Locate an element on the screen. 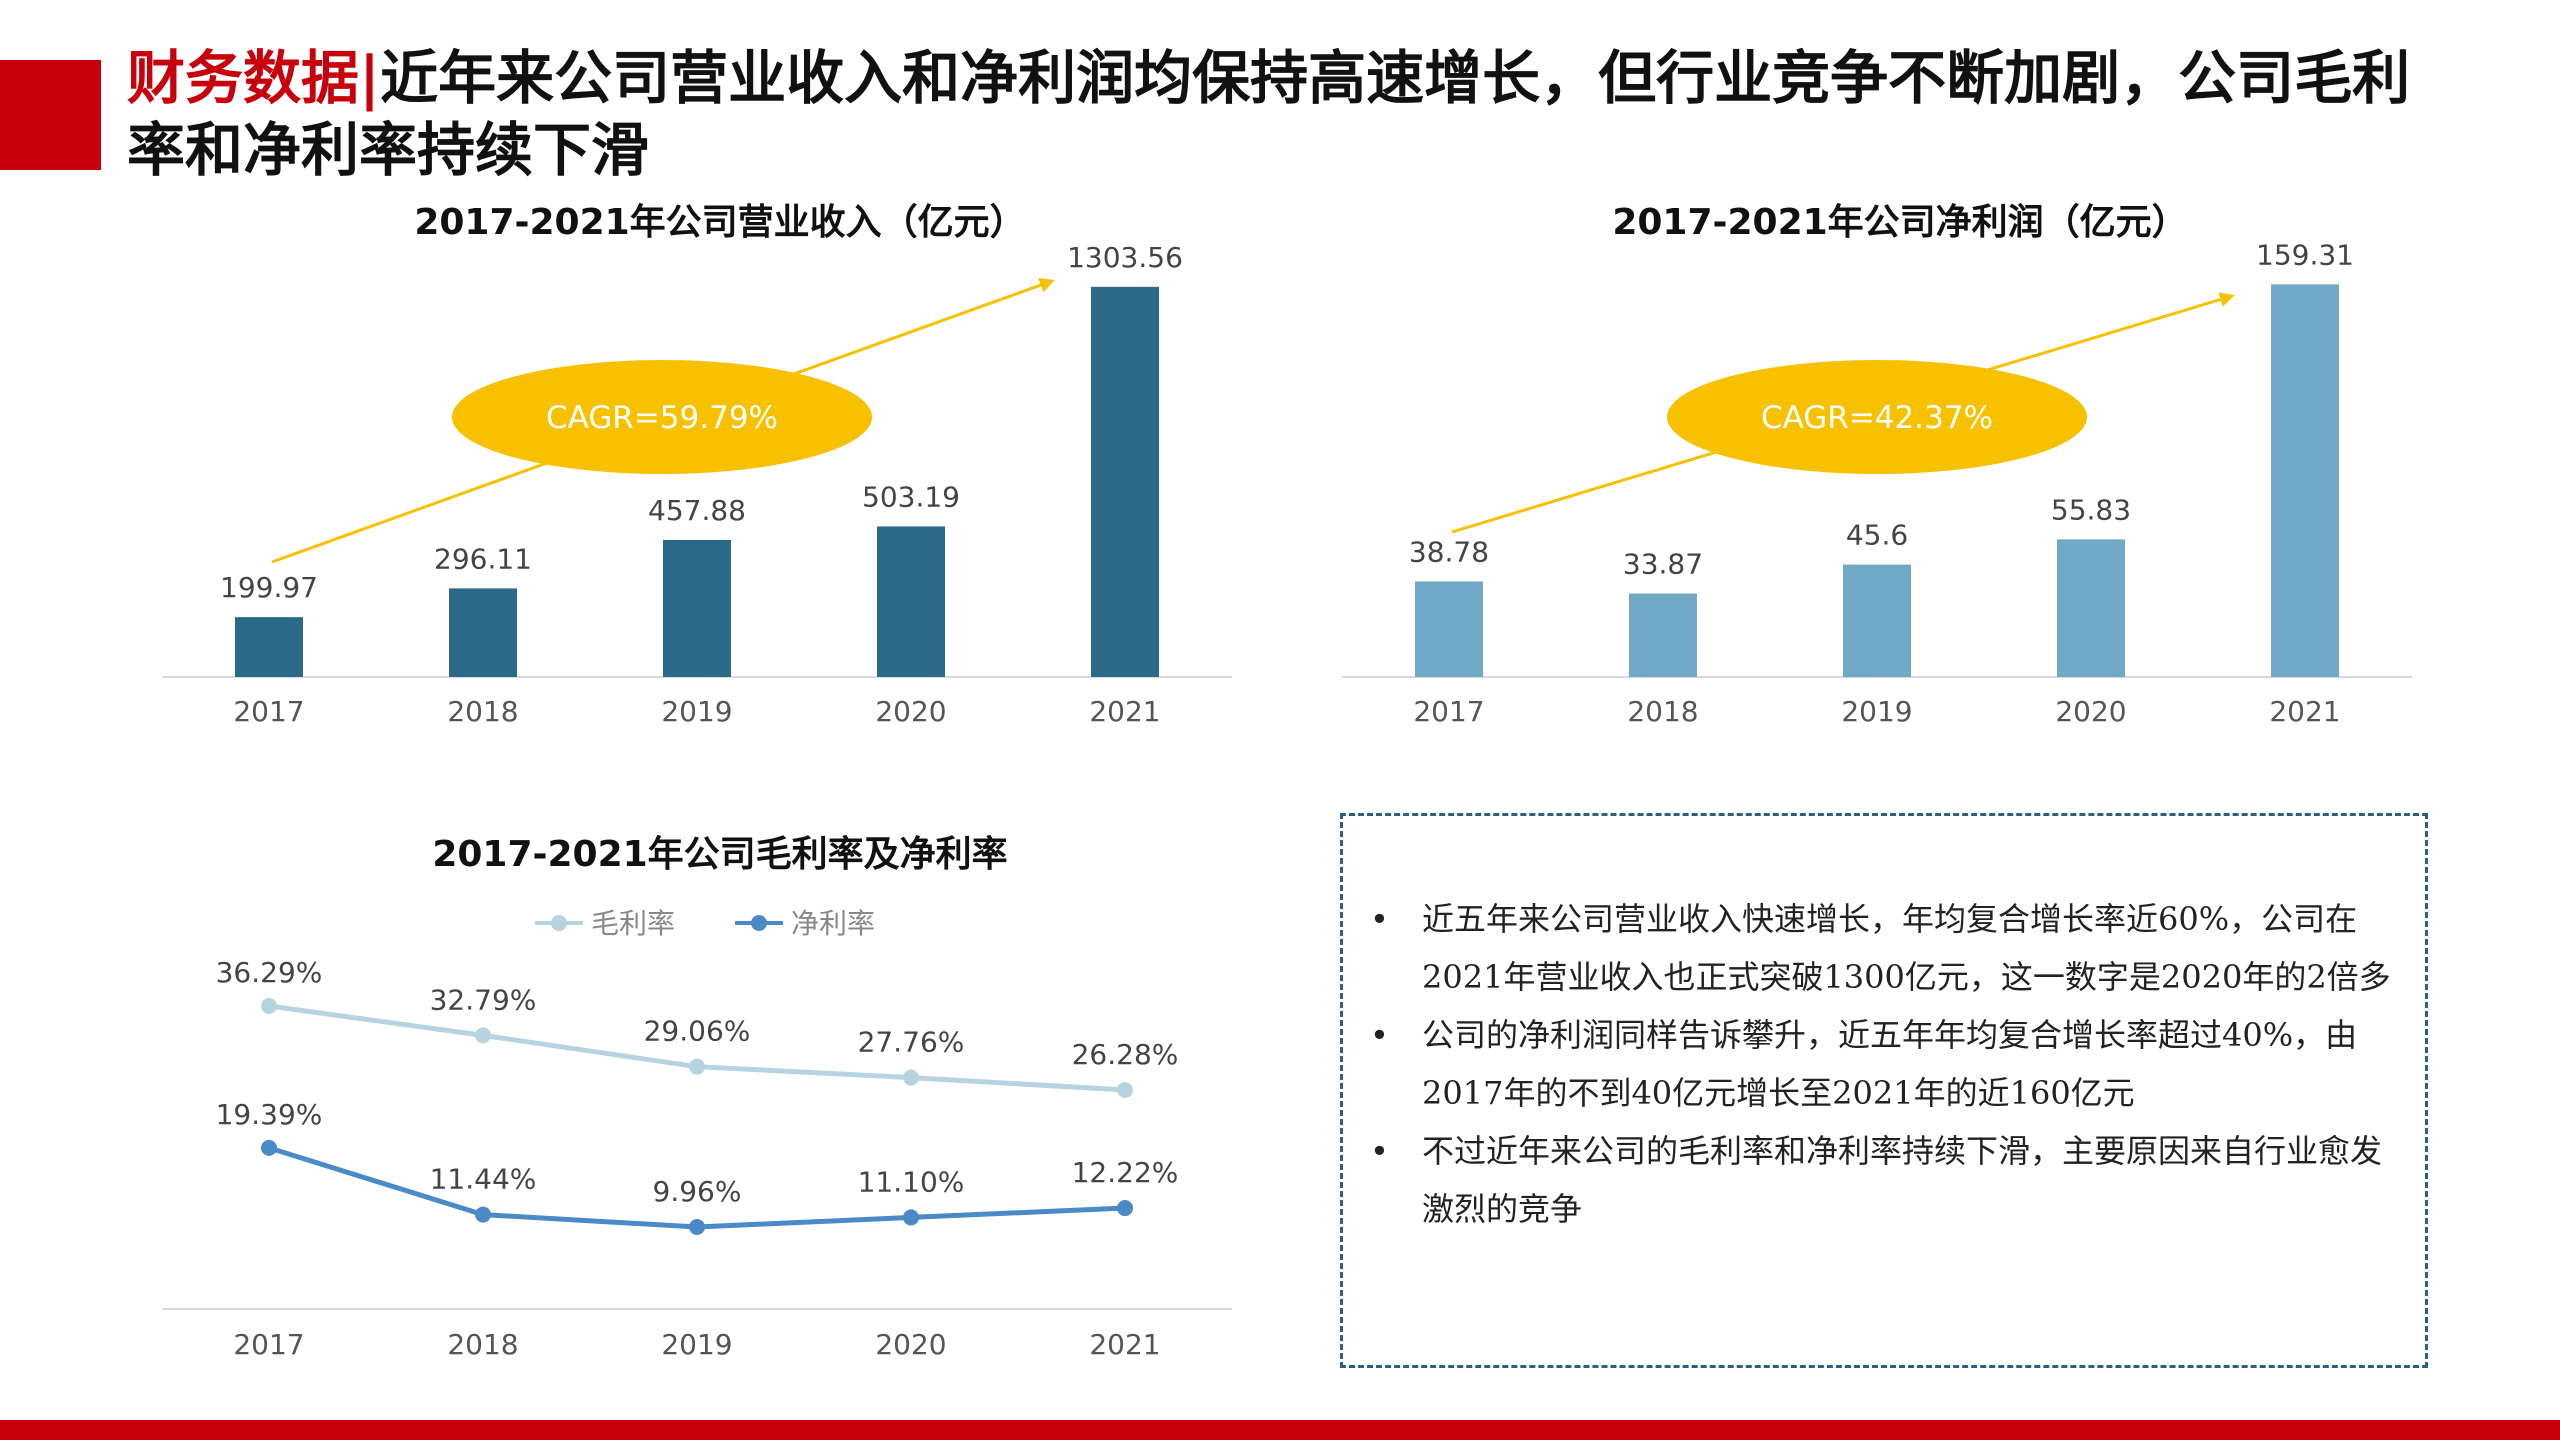 The width and height of the screenshot is (2560, 1440). note-item: • 不过近年来公司的毛利率和净利率持续下滑，主要原因来自行业愈发激烈的竞争 is located at coordinates (1890, 1180).